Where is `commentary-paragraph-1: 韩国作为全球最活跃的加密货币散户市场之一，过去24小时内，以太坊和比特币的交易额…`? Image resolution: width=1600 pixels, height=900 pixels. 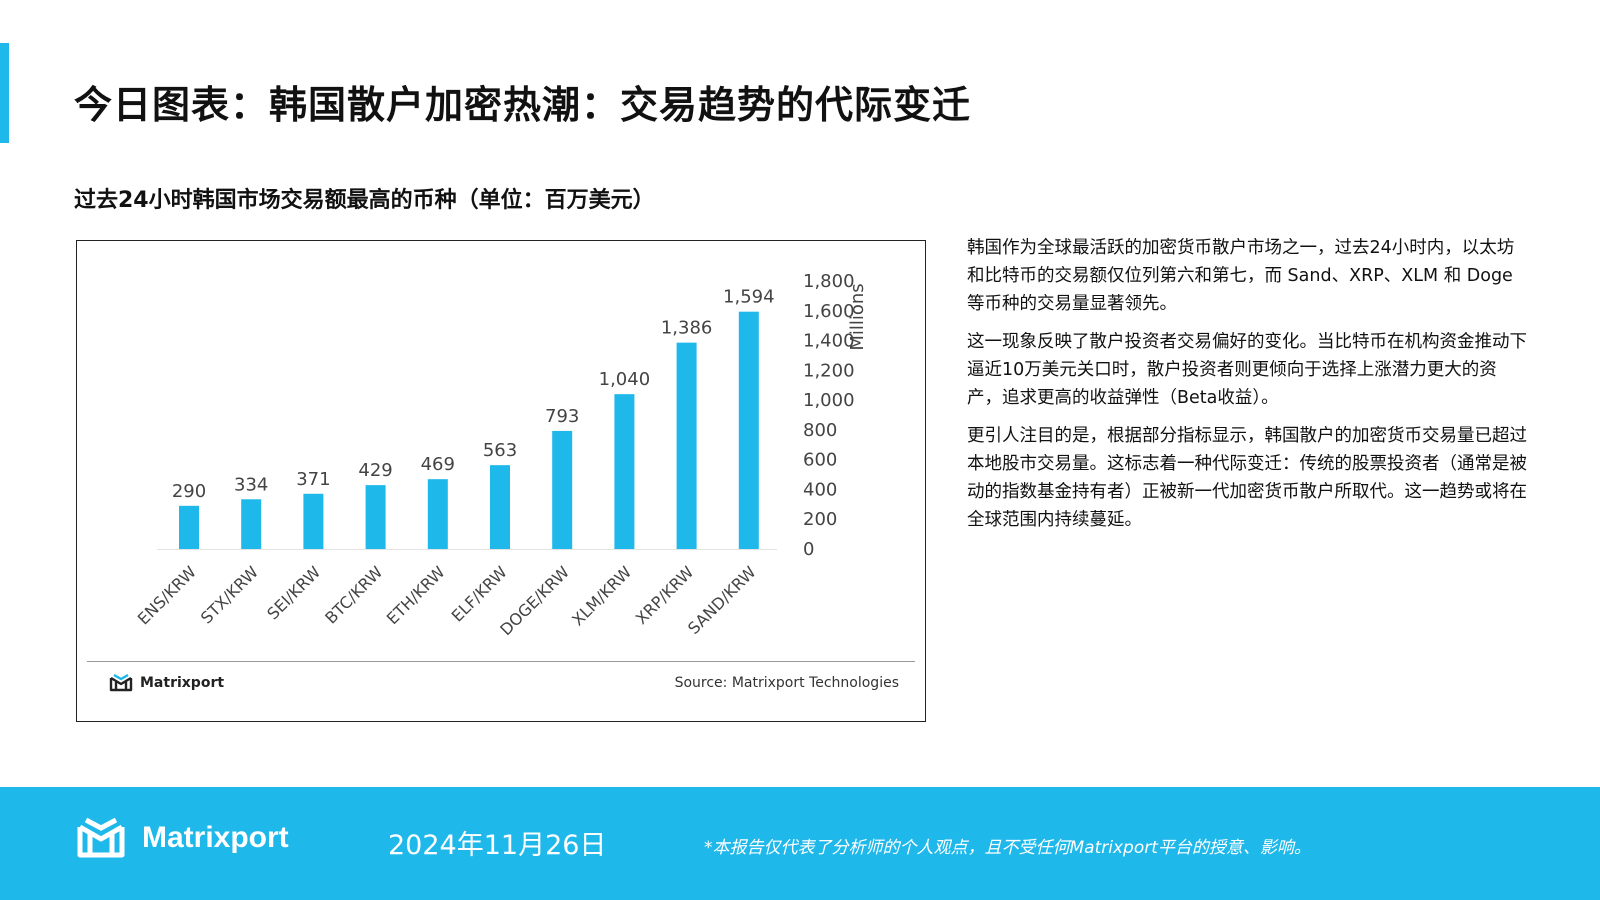 commentary-paragraph-1: 韩国作为全球最活跃的加密货币散户市场之一，过去24小时内，以太坊和比特币的交易额… is located at coordinates (1241, 276).